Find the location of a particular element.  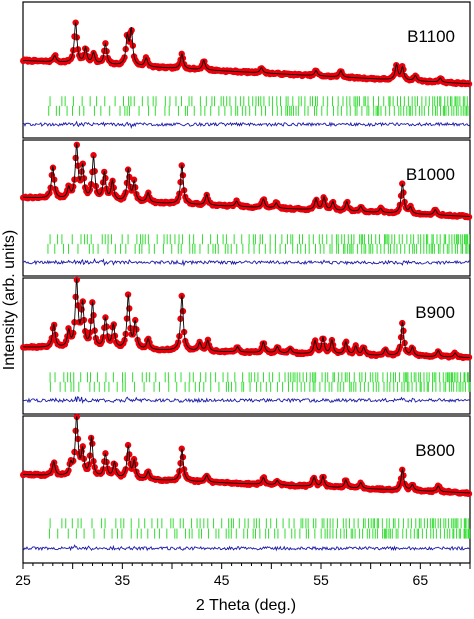

x-tick-label: 65 is located at coordinates (421, 580).